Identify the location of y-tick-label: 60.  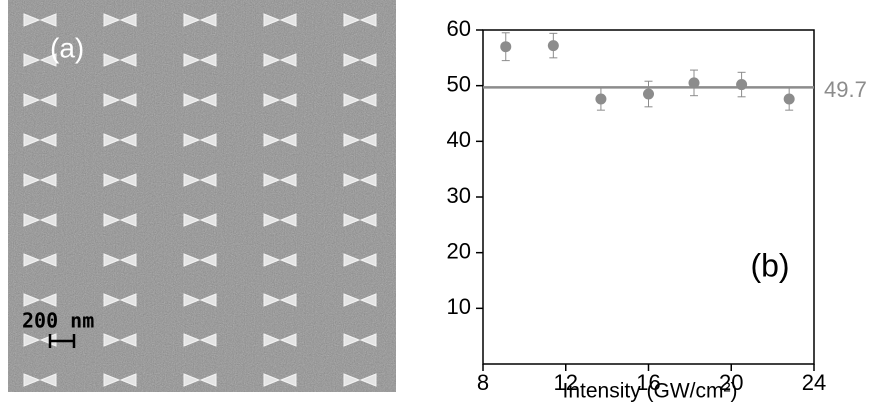
(459, 28).